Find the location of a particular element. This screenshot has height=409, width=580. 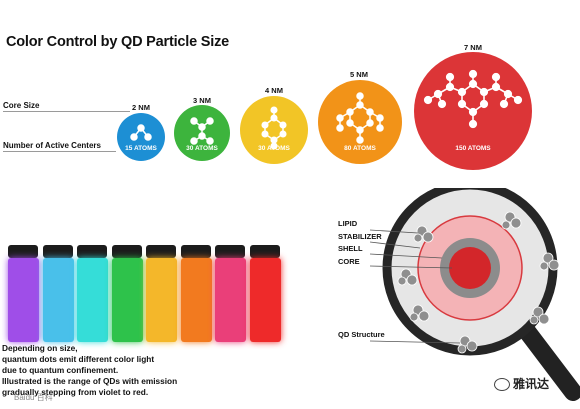

particle-size-label: 4 NM is located at coordinates (274, 90).